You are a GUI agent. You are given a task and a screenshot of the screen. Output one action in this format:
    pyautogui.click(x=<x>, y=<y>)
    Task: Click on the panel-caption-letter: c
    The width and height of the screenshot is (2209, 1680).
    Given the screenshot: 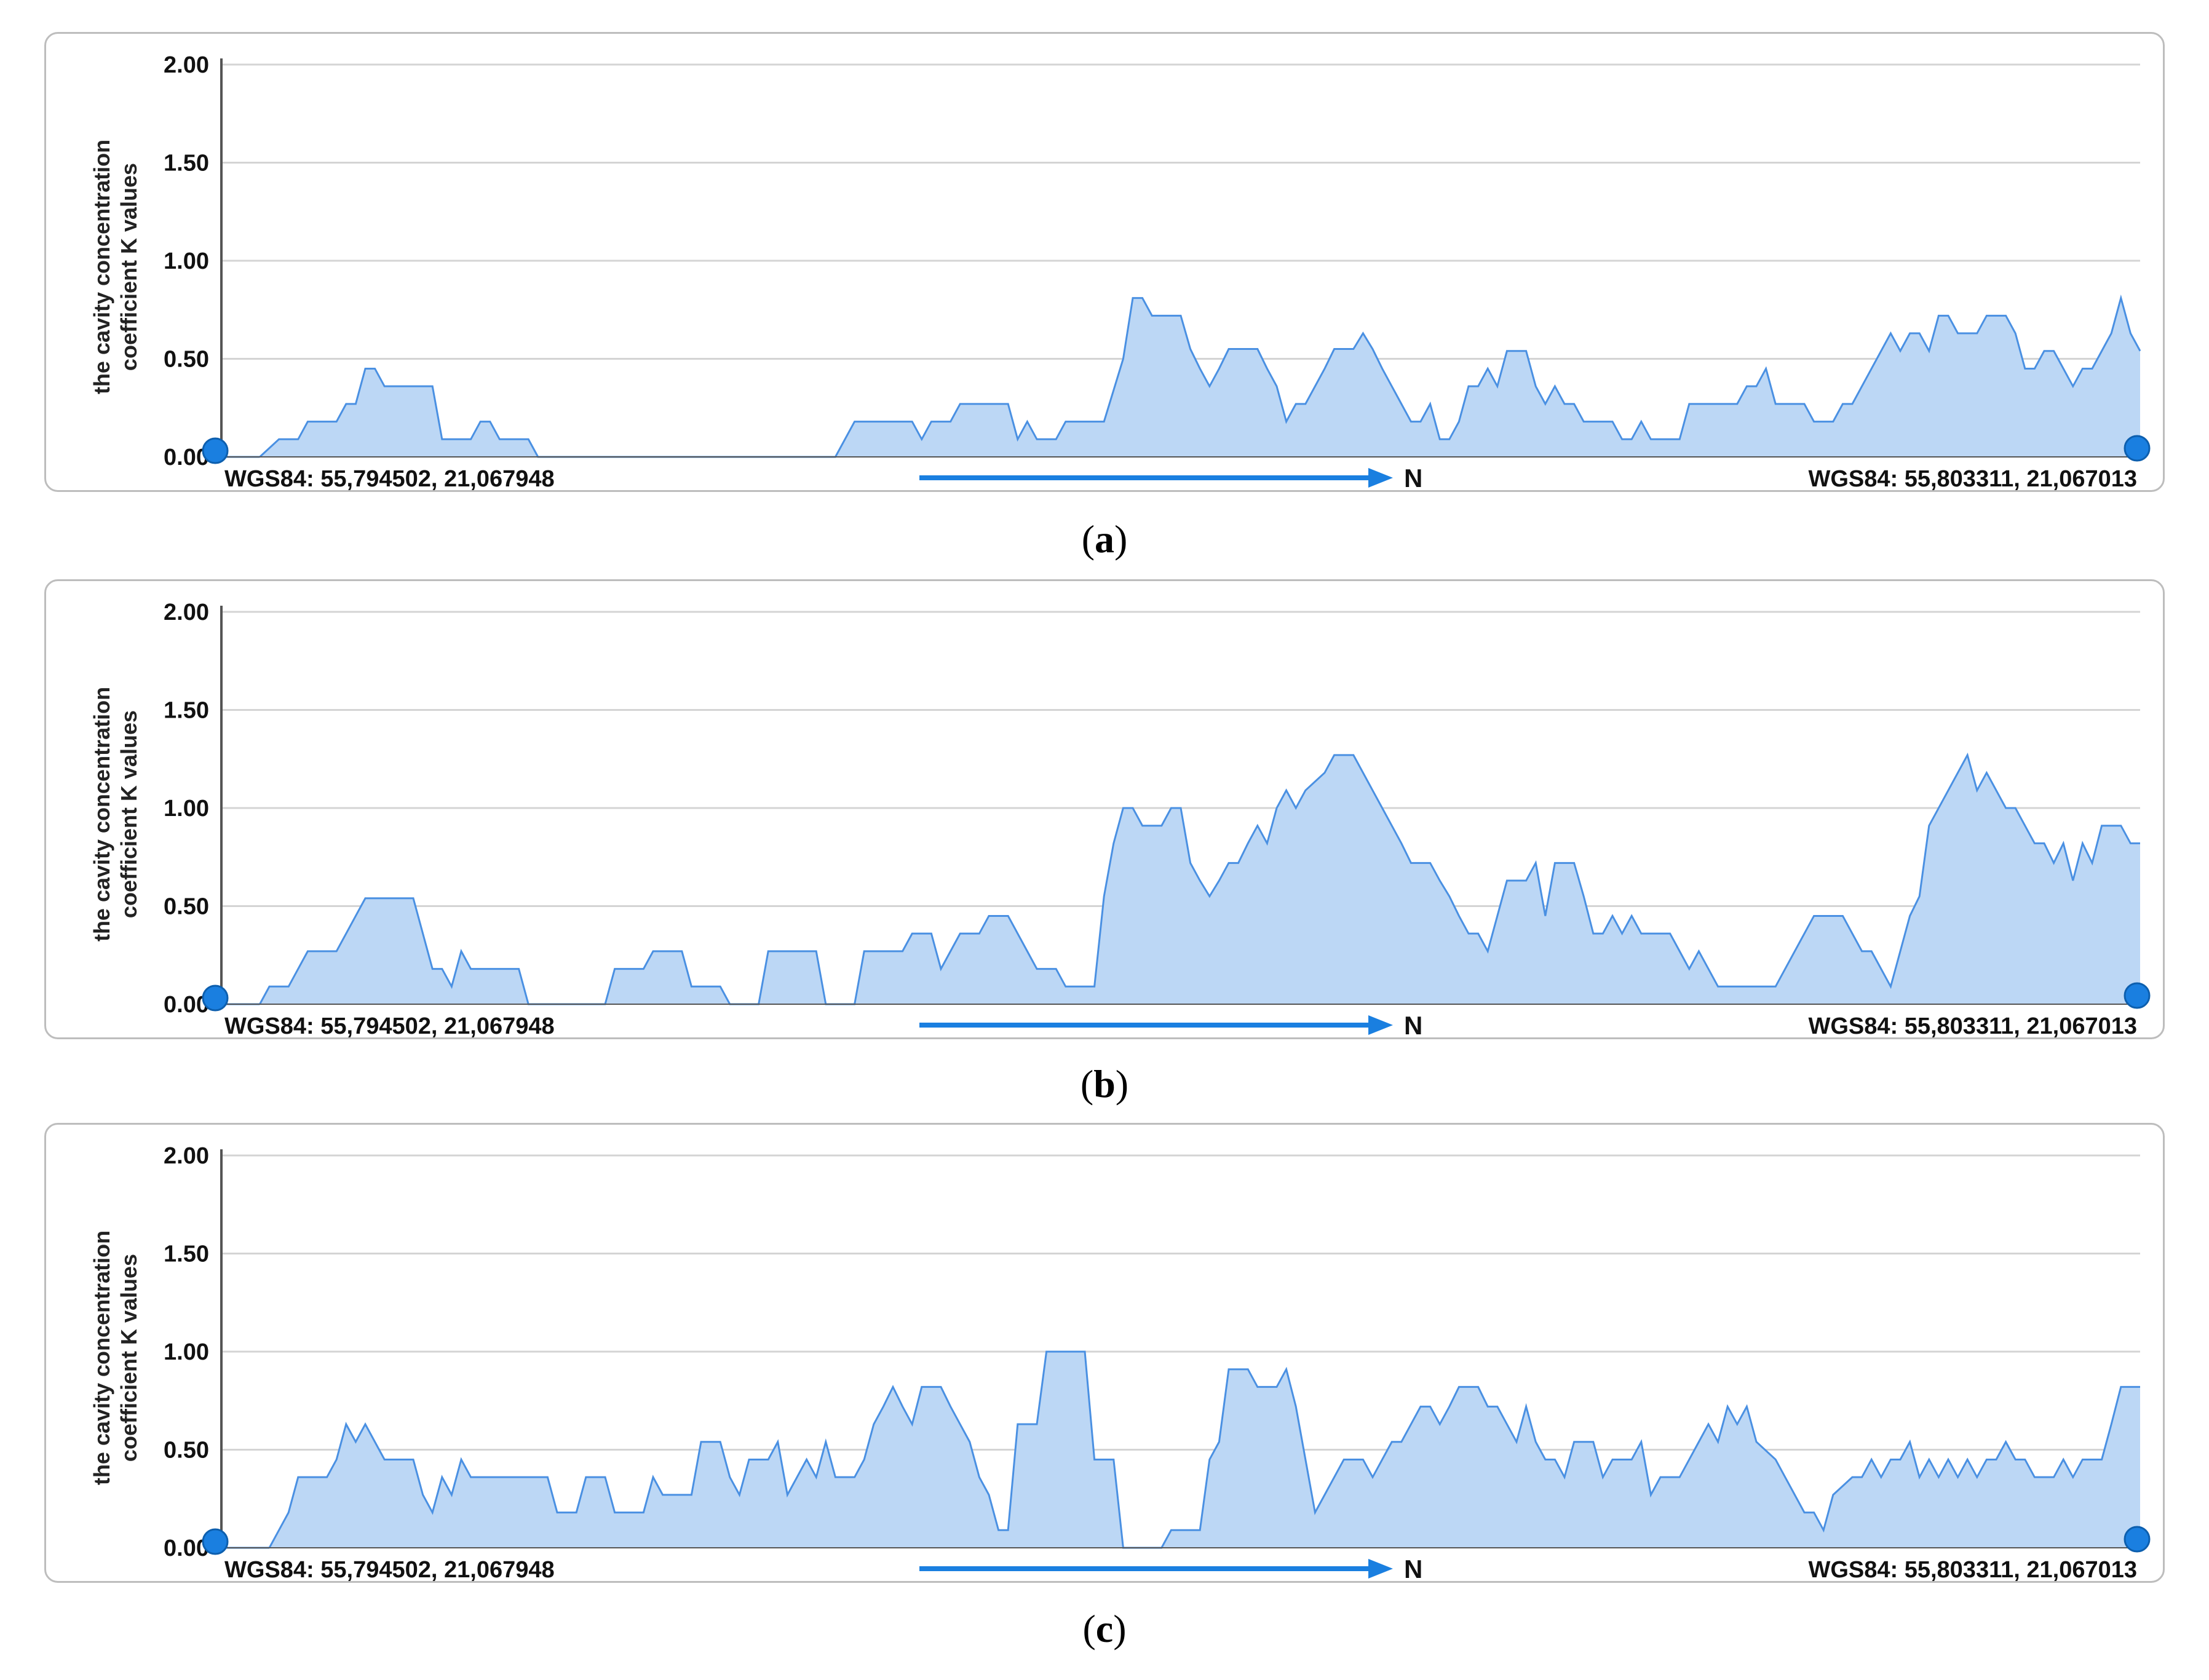 What is the action you would take?
    pyautogui.click(x=1104, y=1628)
    